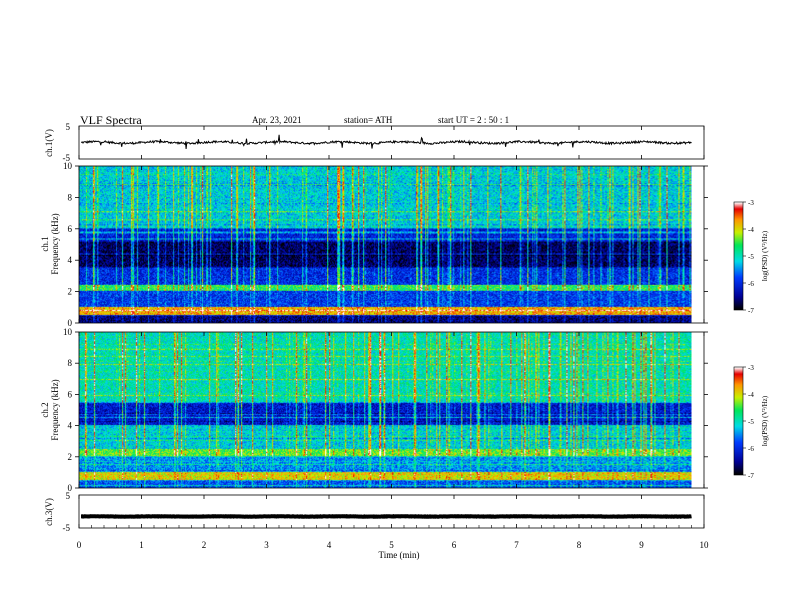 This screenshot has width=792, height=612. I want to click on time-tick-label: 9, so click(641, 545).